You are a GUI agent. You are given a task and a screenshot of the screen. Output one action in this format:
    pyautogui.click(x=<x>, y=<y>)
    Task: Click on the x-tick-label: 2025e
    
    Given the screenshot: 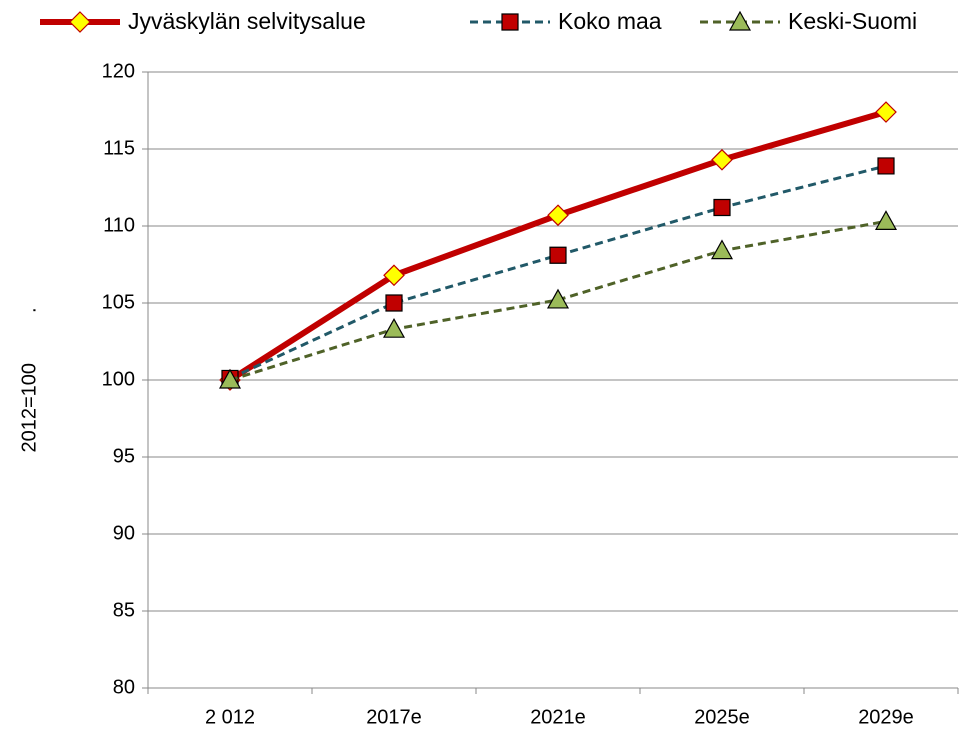 What is the action you would take?
    pyautogui.click(x=722, y=717)
    